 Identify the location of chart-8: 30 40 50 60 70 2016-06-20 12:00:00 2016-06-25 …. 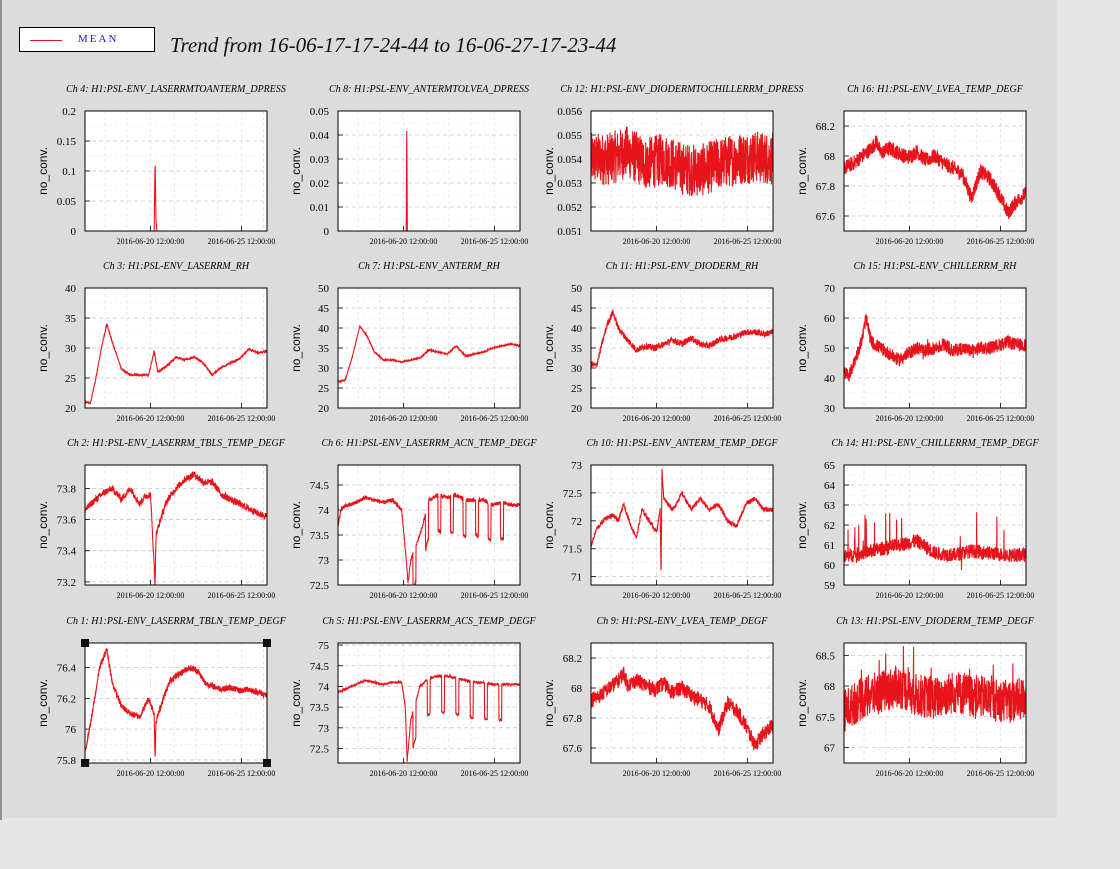
(914, 342).